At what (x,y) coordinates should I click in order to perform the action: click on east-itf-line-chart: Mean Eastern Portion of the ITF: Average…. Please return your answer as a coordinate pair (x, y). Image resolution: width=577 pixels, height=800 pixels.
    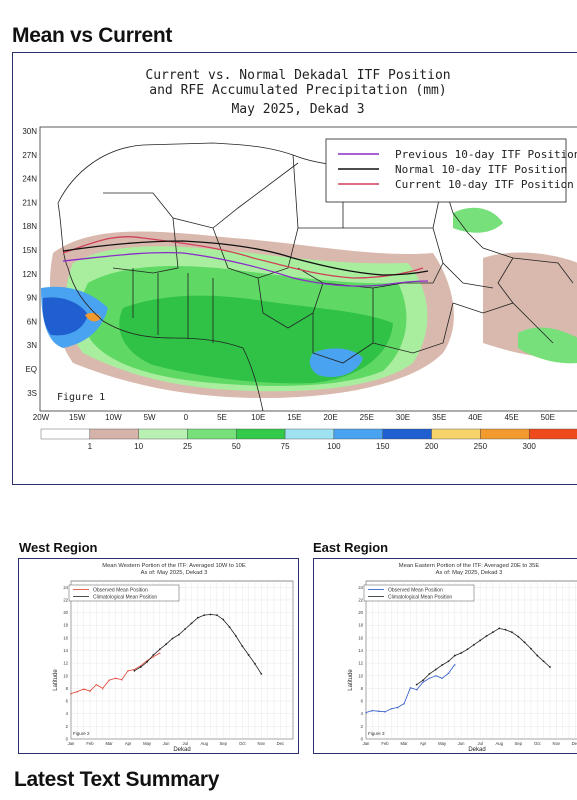
    Looking at the image, I should click on (462, 658).